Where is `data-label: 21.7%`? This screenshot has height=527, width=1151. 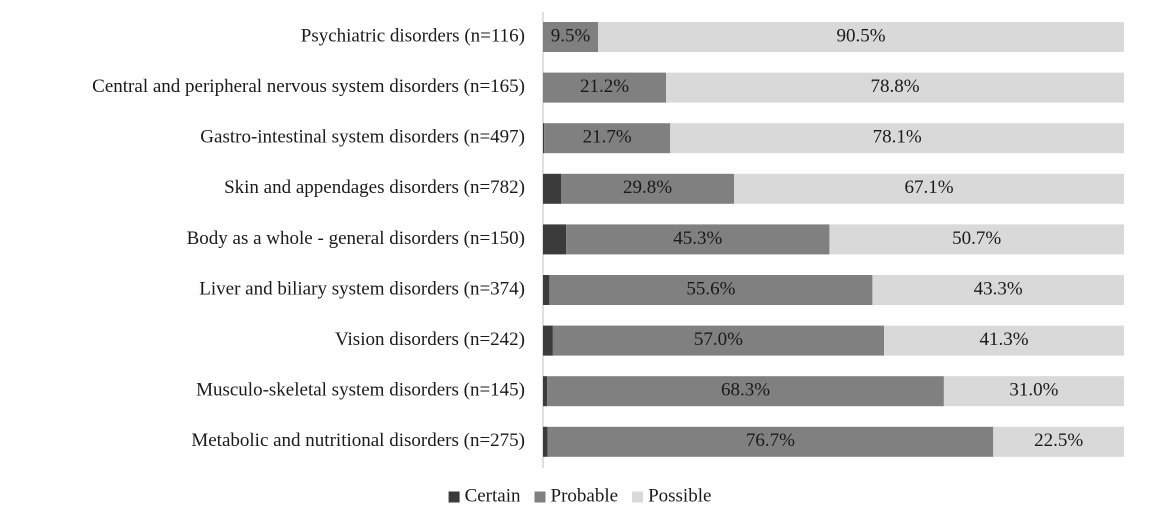 data-label: 21.7% is located at coordinates (607, 137).